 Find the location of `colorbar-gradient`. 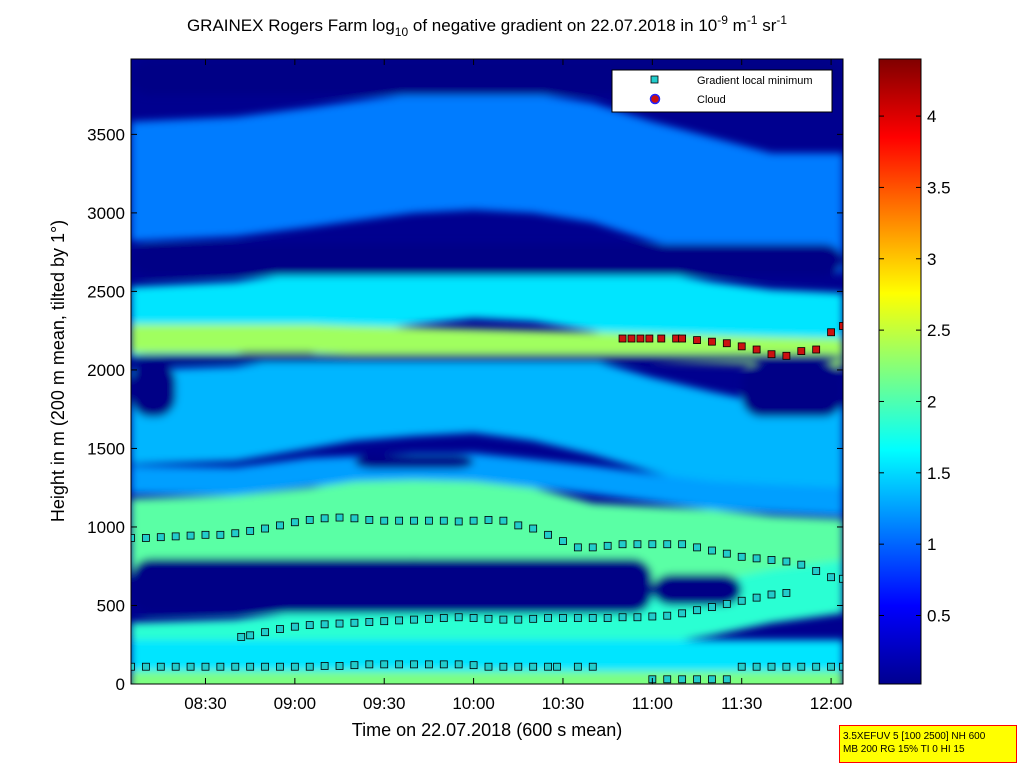

colorbar-gradient is located at coordinates (900, 371).